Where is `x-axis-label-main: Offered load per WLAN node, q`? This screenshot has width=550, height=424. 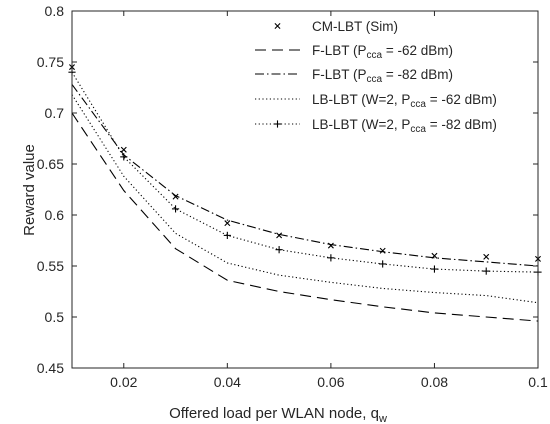
x-axis-label-main: Offered load per WLAN node, q is located at coordinates (274, 413).